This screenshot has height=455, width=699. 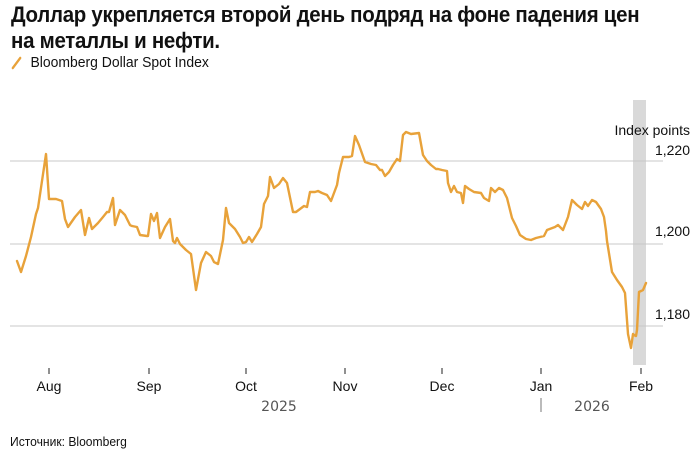 I want to click on highlight-band, so click(x=639, y=232).